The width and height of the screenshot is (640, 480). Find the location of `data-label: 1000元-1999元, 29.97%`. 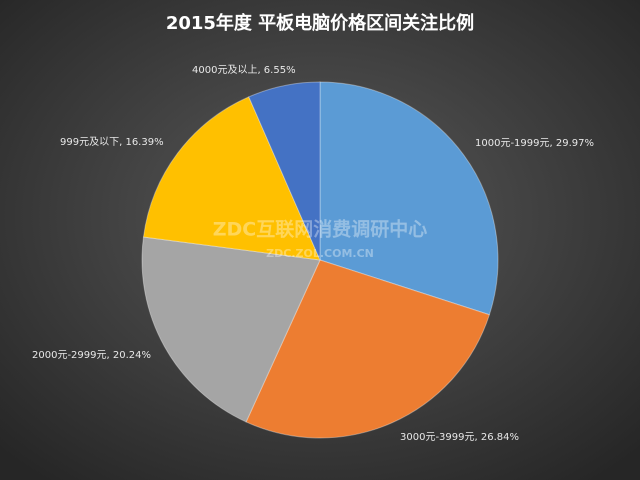

data-label: 1000元-1999元, 29.97% is located at coordinates (534, 143).